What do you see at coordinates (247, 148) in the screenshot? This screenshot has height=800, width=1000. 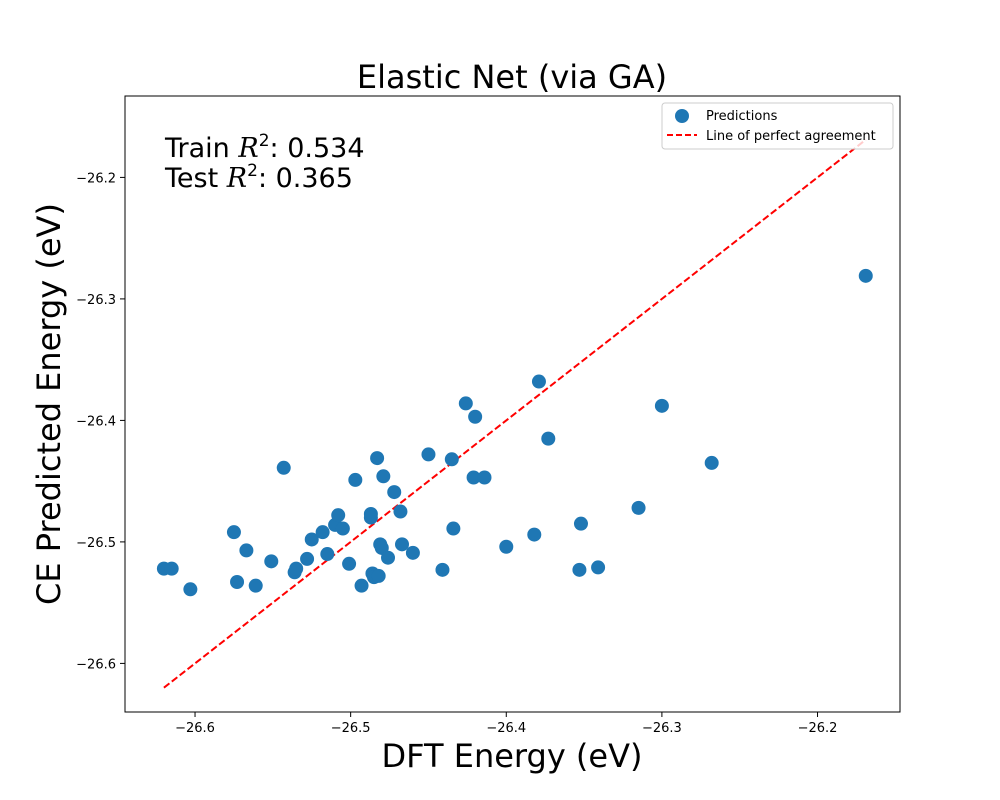 I see `train-r-symbol: R` at bounding box center [247, 148].